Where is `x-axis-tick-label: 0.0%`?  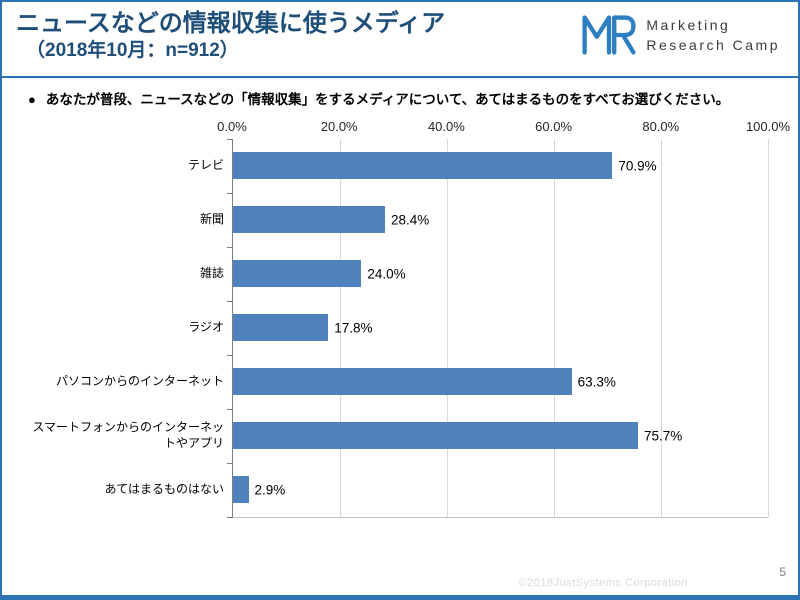
x-axis-tick-label: 0.0% is located at coordinates (232, 126).